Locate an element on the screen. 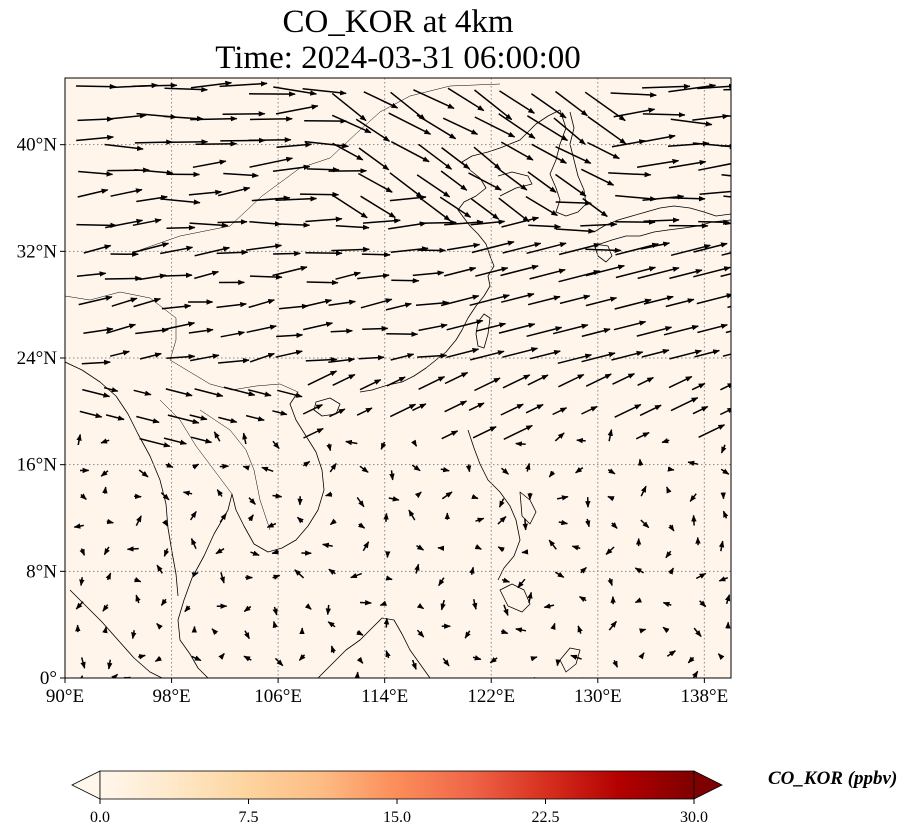 This screenshot has width=920, height=836. coastline-philippines is located at coordinates (494, 505).